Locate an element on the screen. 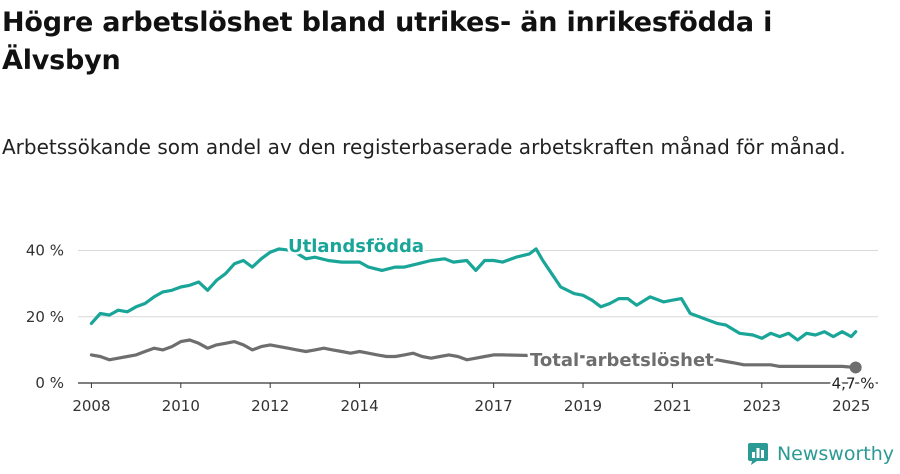 The image size is (900, 474). x-tick-label: 2012 is located at coordinates (270, 406).